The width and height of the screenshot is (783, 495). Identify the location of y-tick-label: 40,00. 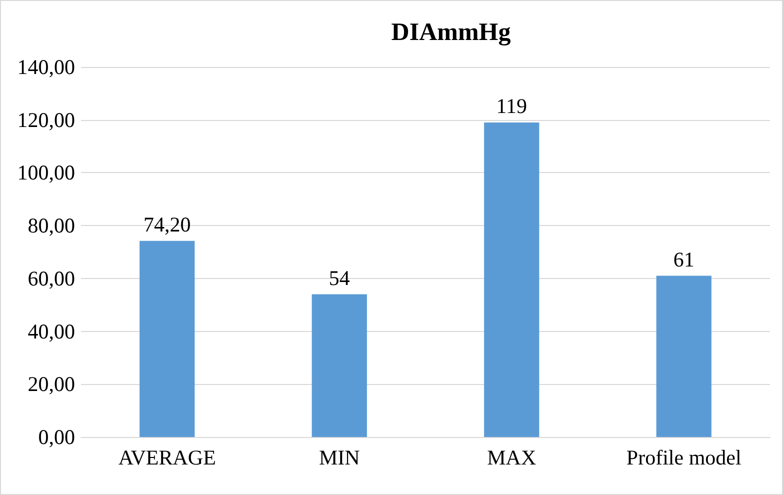
(51, 331).